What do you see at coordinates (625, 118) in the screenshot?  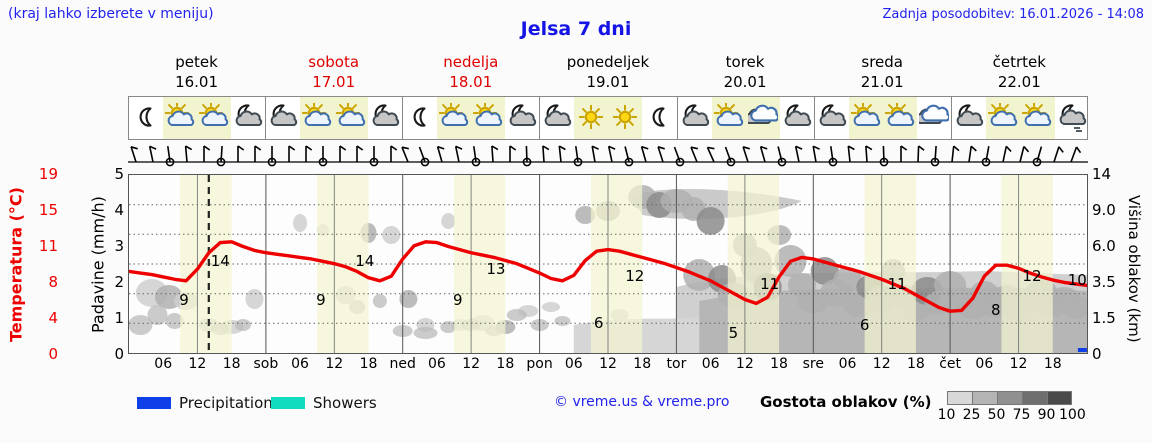 I see `sun-clear-icon` at bounding box center [625, 118].